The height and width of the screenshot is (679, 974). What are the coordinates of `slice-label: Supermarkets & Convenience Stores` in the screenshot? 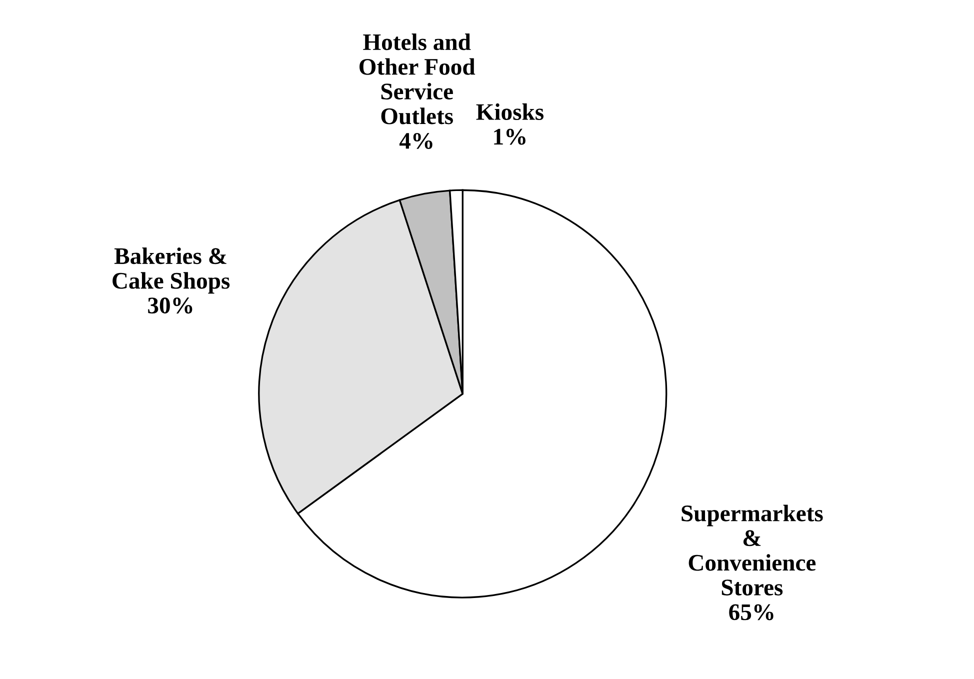 It's located at (752, 550).